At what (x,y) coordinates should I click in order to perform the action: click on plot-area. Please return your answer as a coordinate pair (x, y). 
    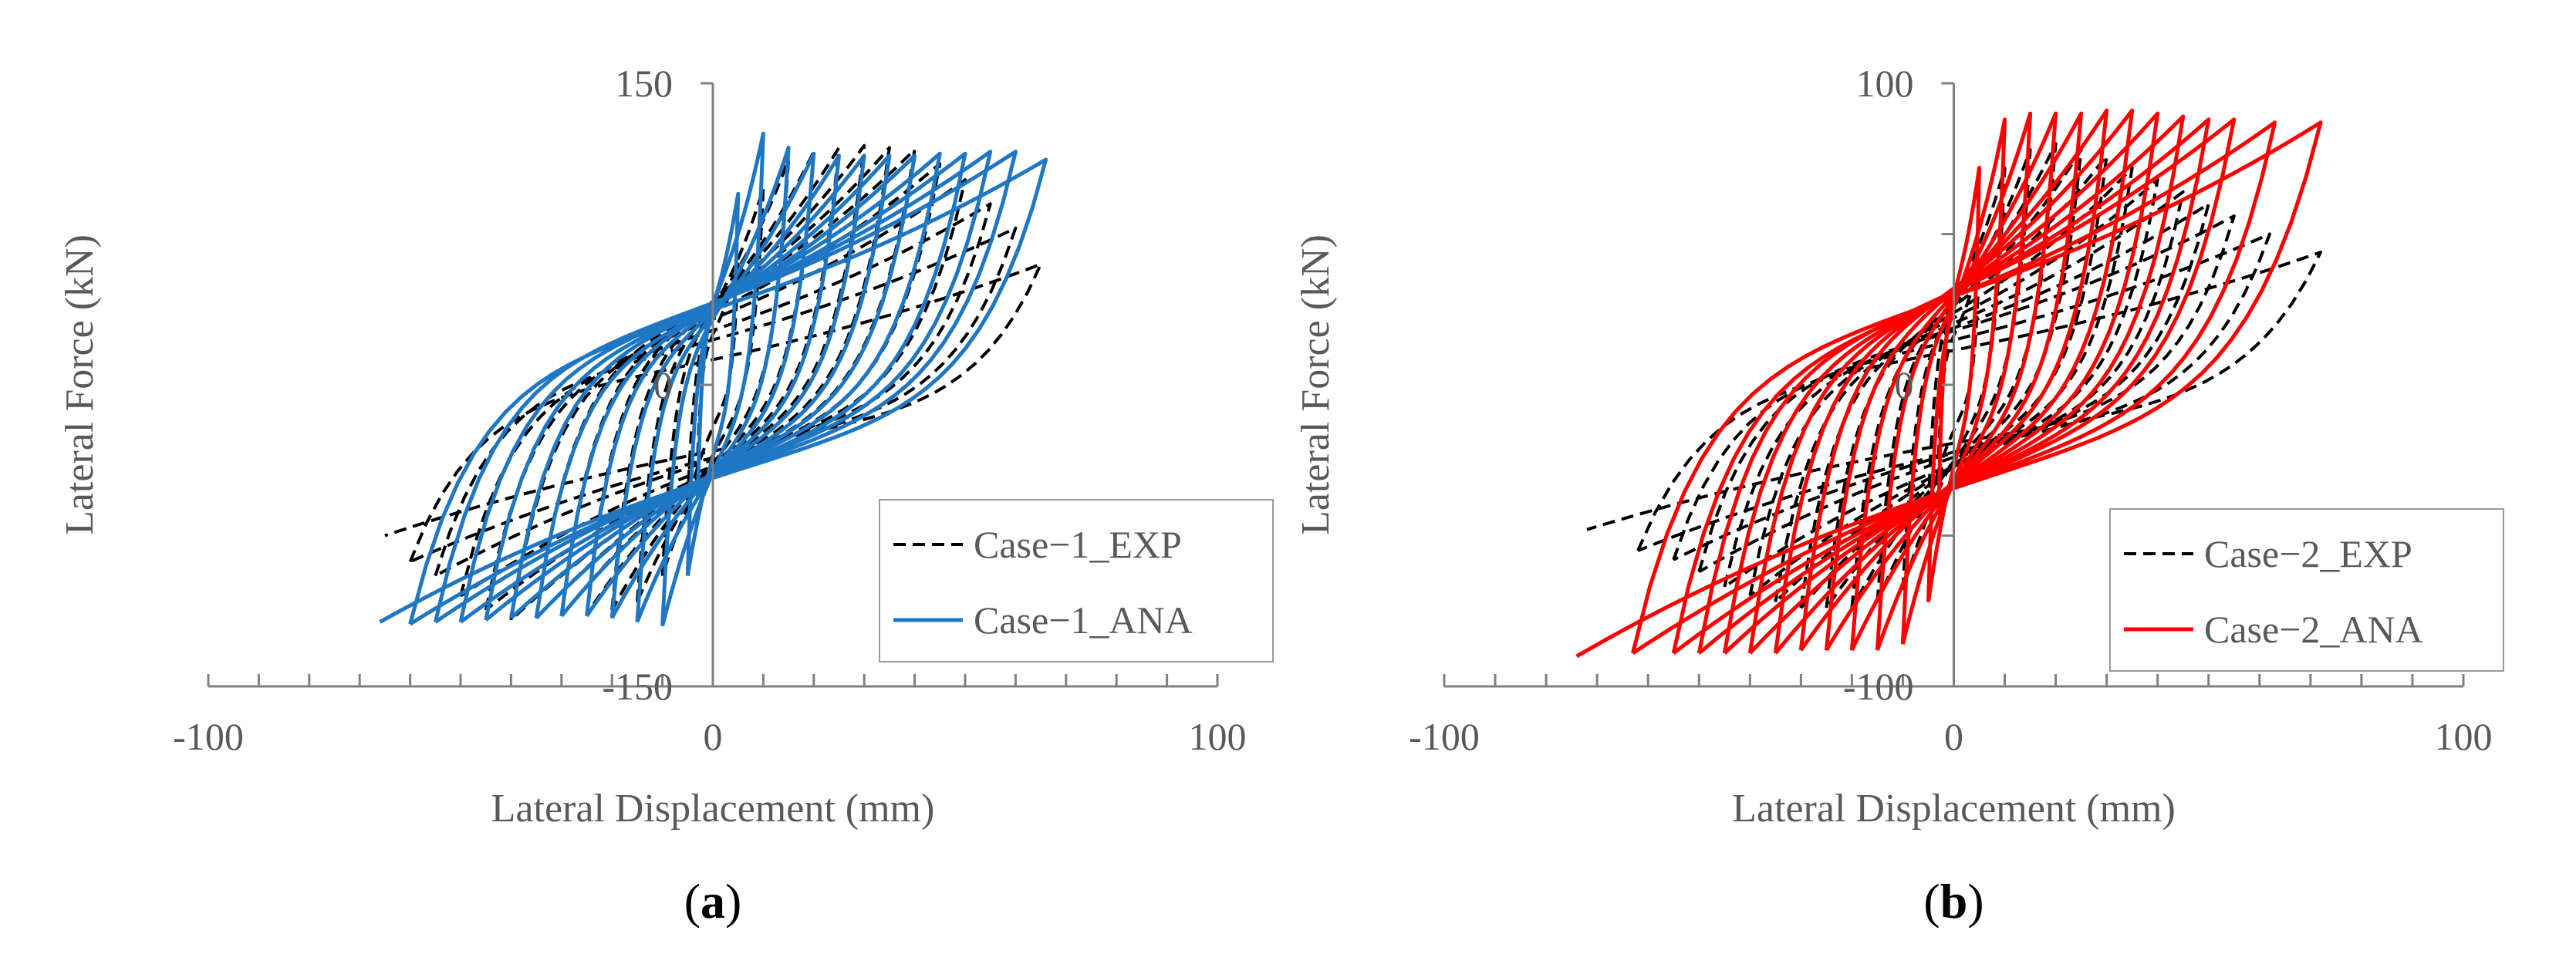
    Looking at the image, I should click on (713, 379).